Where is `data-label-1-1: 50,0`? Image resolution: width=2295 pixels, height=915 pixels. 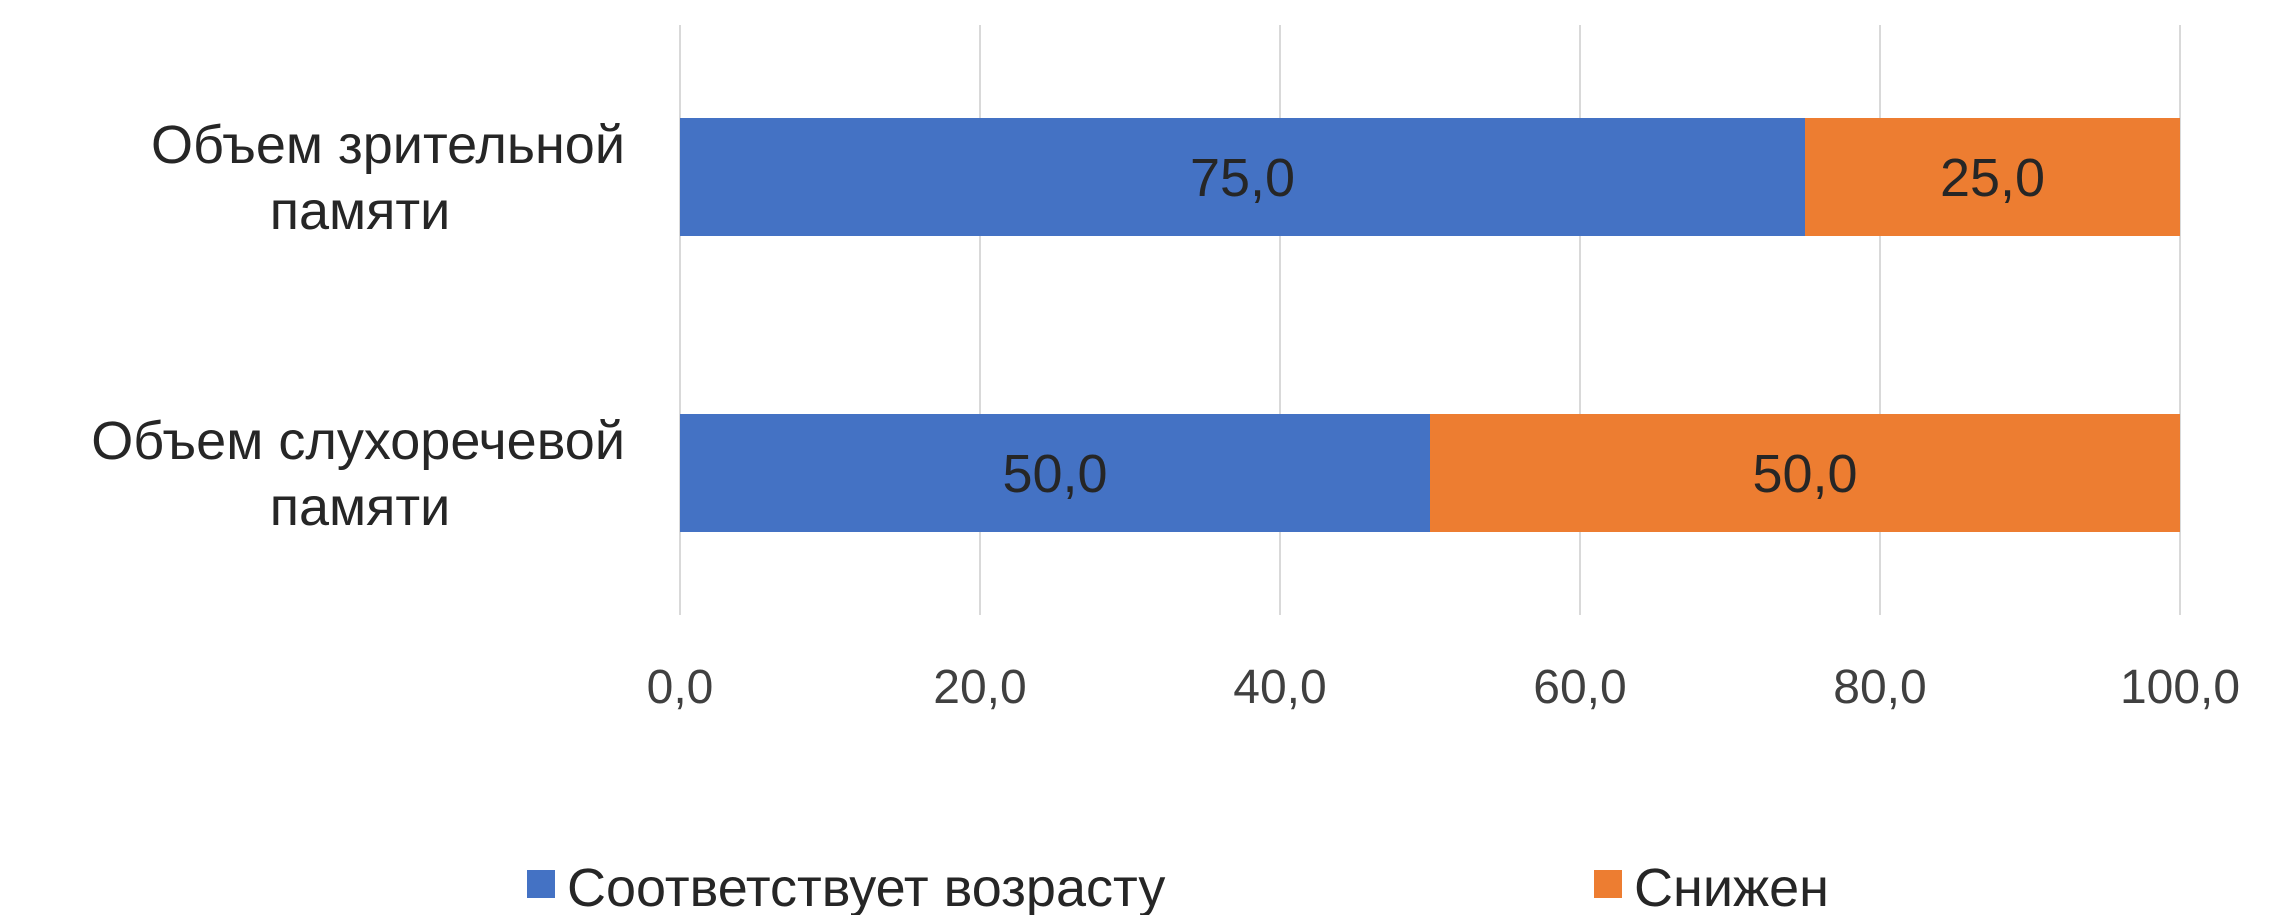 data-label-1-1: 50,0 is located at coordinates (1804, 474).